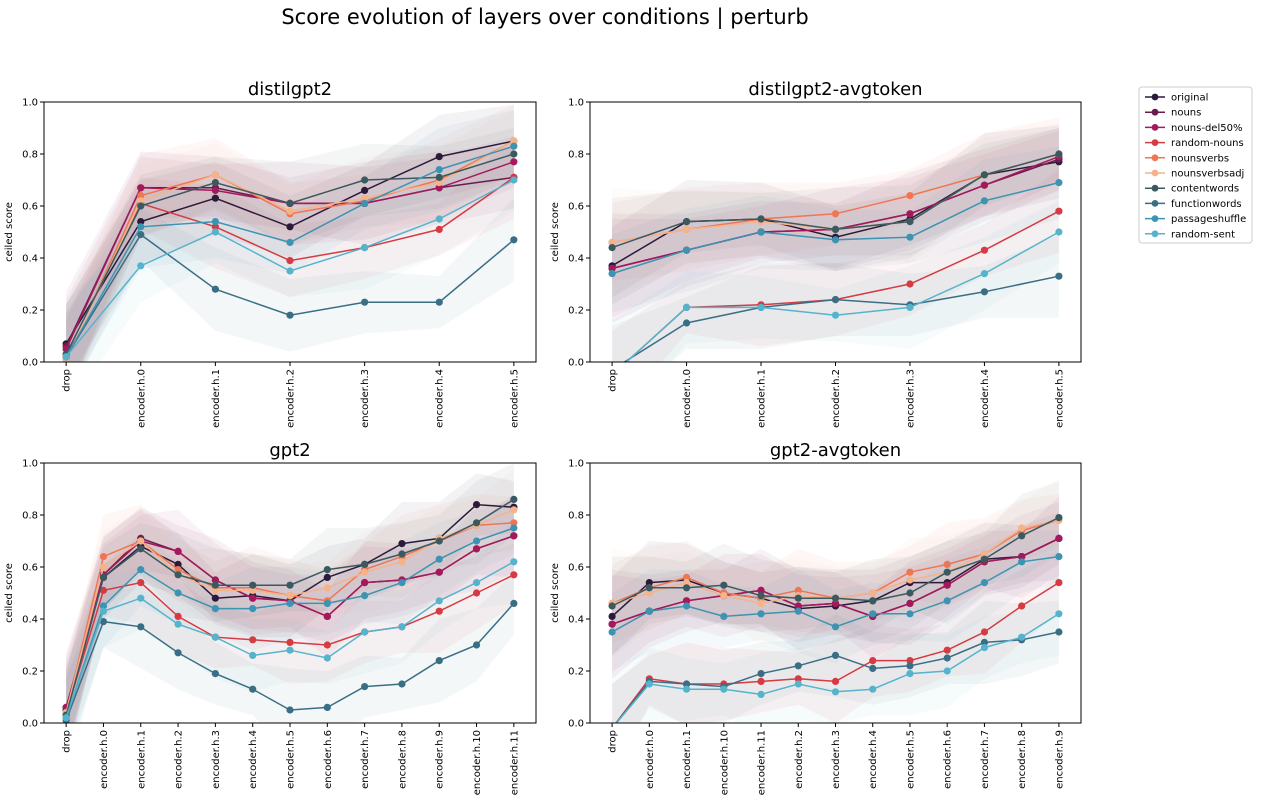 This screenshot has width=1262, height=803. Describe the element at coordinates (1176, 98) in the screenshot. I see `legend-item: original` at that location.